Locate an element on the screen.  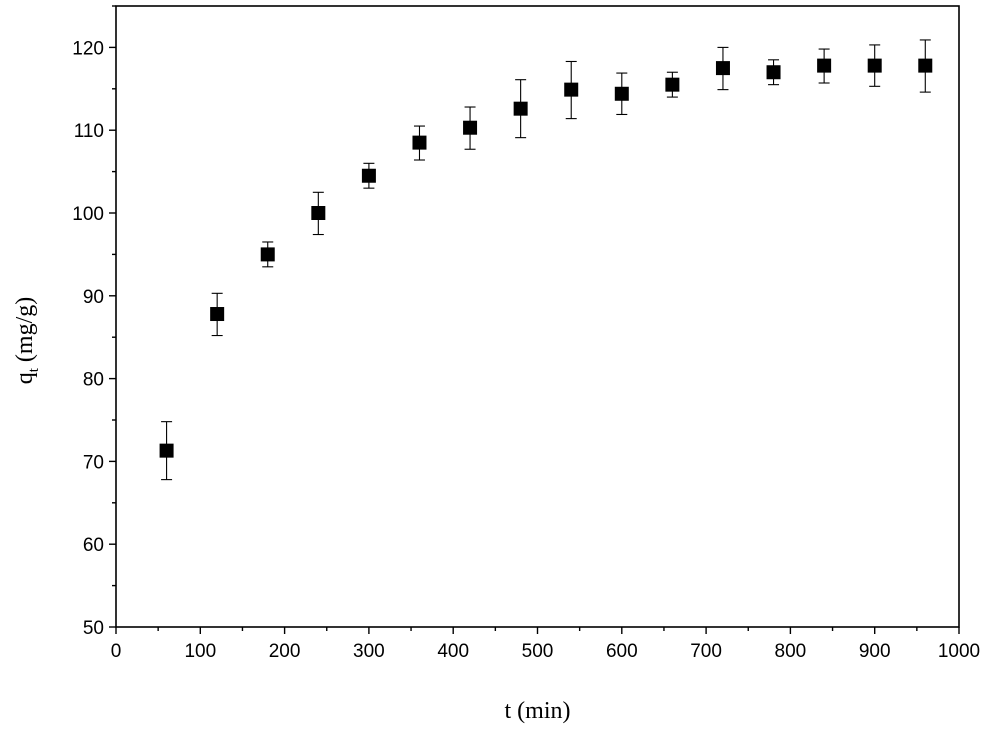
x-tick-label: 600 is located at coordinates (622, 651).